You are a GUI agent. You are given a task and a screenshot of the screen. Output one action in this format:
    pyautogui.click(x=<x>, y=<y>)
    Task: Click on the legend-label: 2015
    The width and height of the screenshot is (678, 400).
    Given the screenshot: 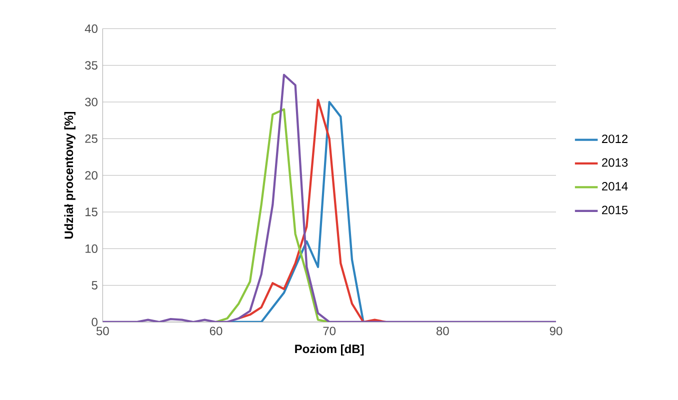 What is the action you would take?
    pyautogui.click(x=615, y=210)
    